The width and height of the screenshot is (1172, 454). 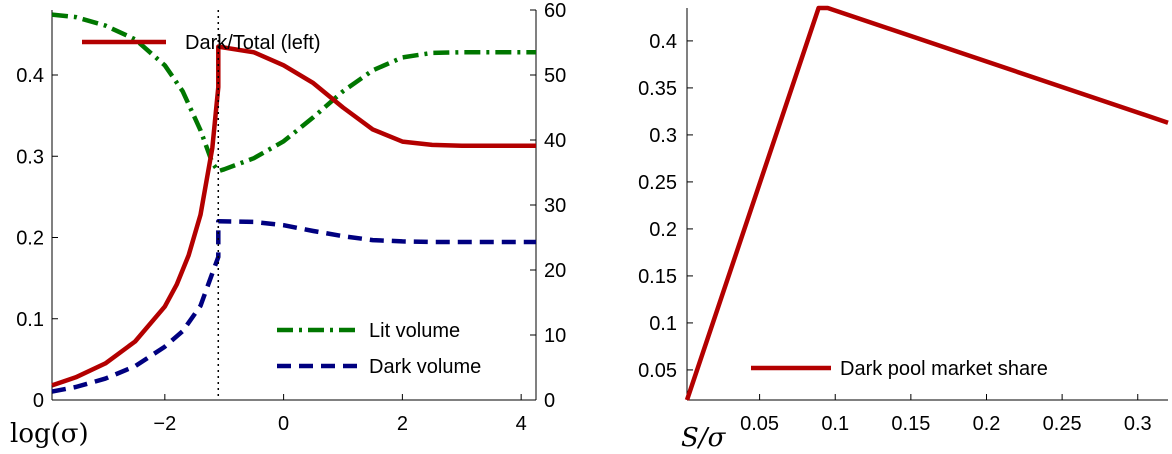 What do you see at coordinates (30, 76) in the screenshot?
I see `left-y-tick-label: 0.4` at bounding box center [30, 76].